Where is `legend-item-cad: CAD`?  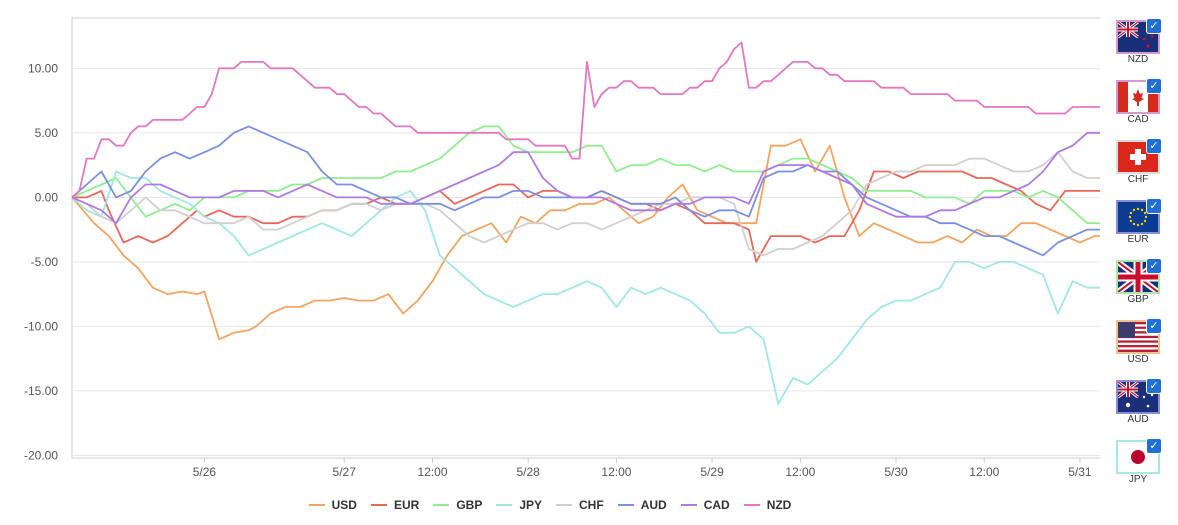 legend-item-cad: CAD is located at coordinates (705, 505).